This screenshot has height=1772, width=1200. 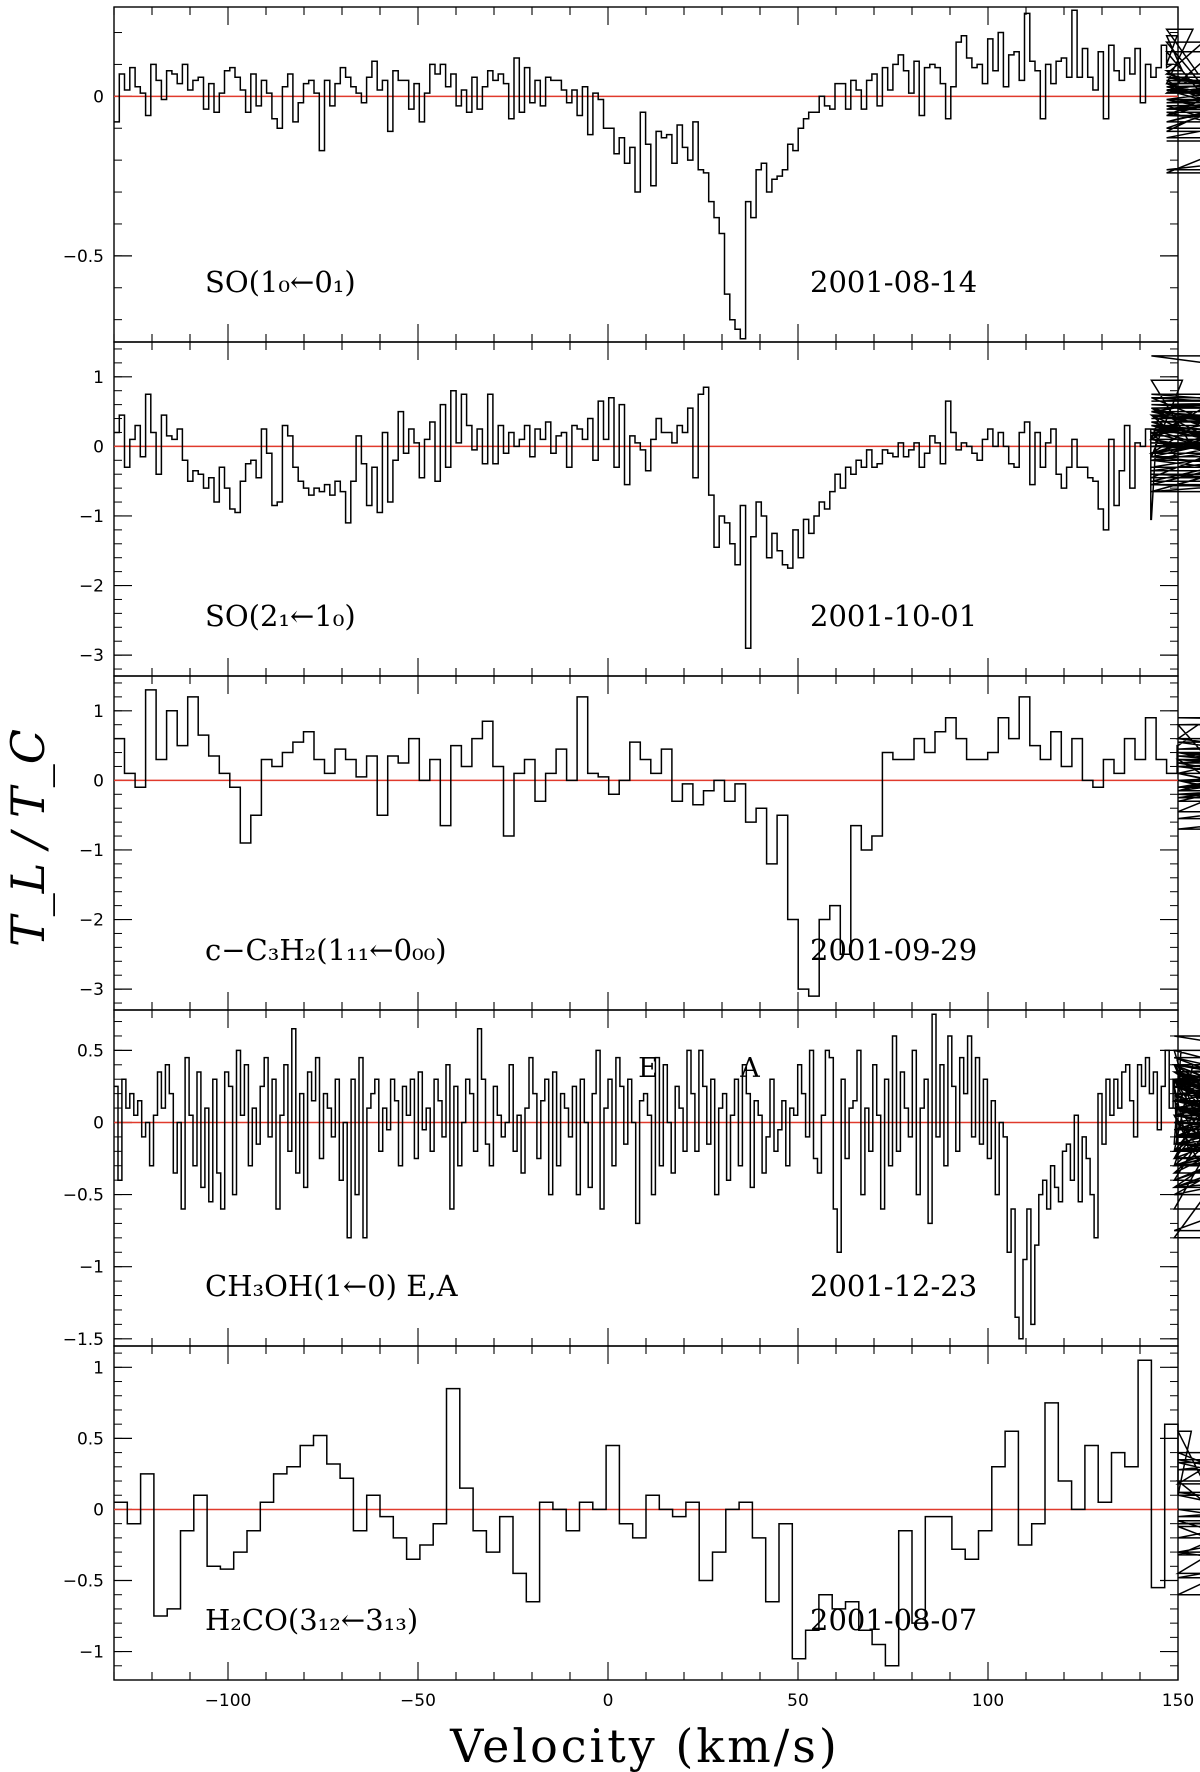 What do you see at coordinates (332, 1286) in the screenshot?
I see `molecule-label: CH₃OH(1←0) E,A` at bounding box center [332, 1286].